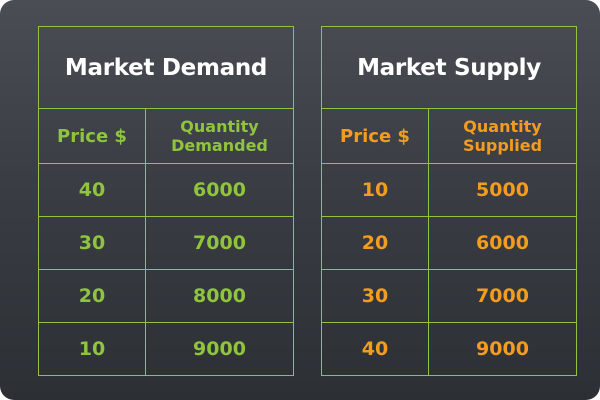 This screenshot has height=400, width=600. Describe the element at coordinates (219, 126) in the screenshot. I see `demand-quantity-header-line-1: Quantity` at that location.